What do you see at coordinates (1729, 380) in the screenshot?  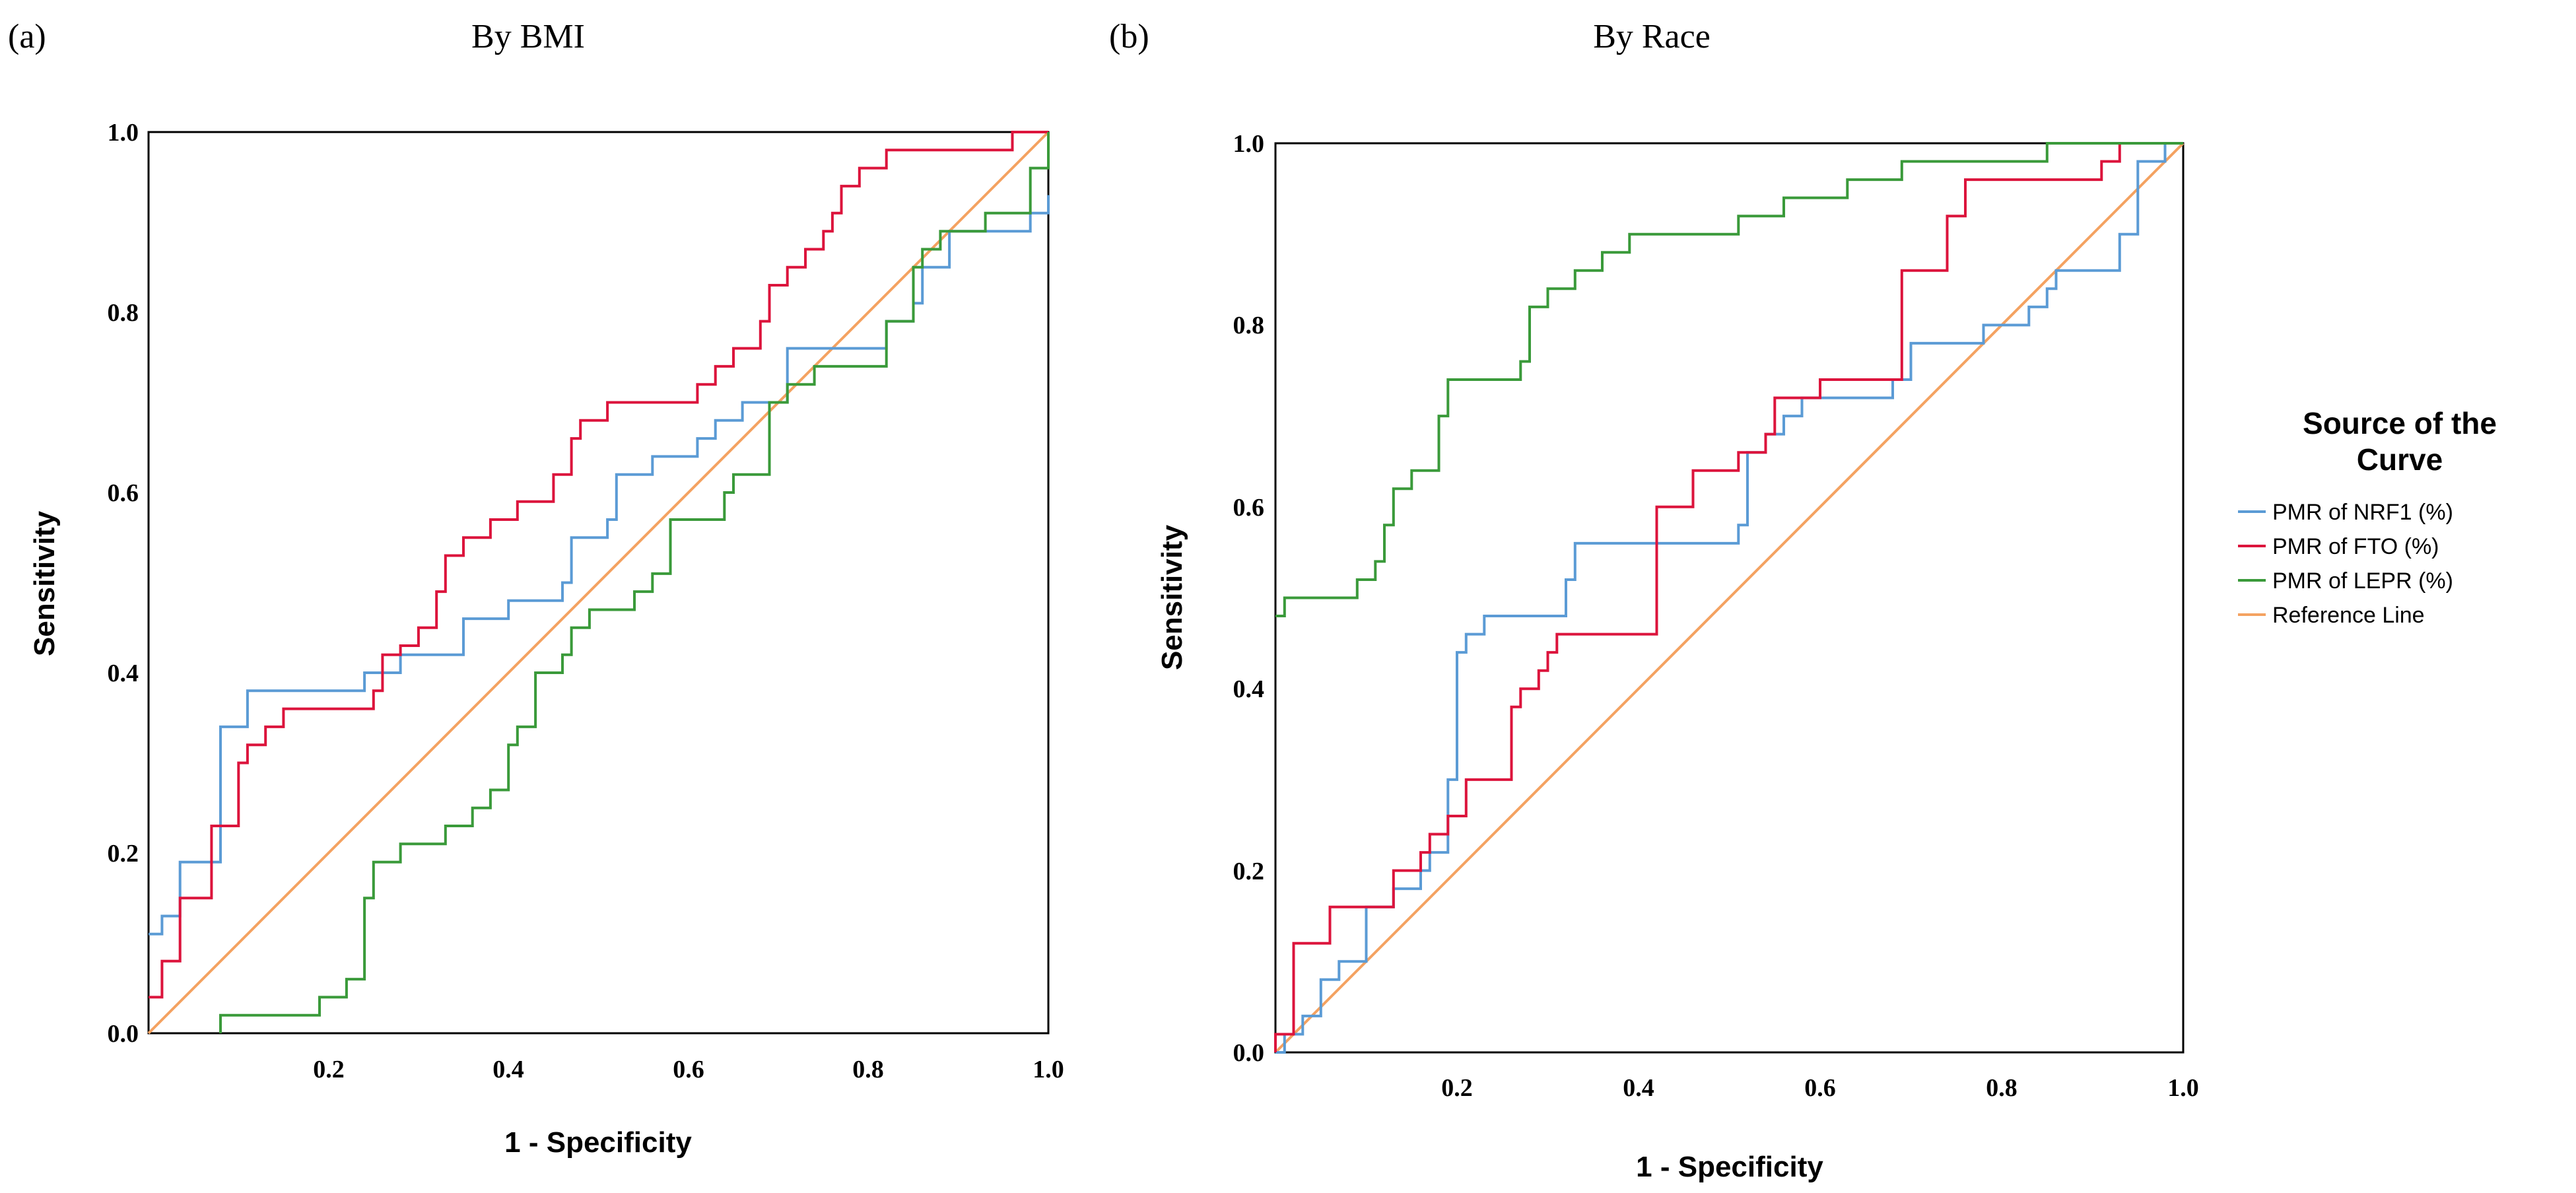 I see `panel-b-curve-pmr-of-lepr` at bounding box center [1729, 380].